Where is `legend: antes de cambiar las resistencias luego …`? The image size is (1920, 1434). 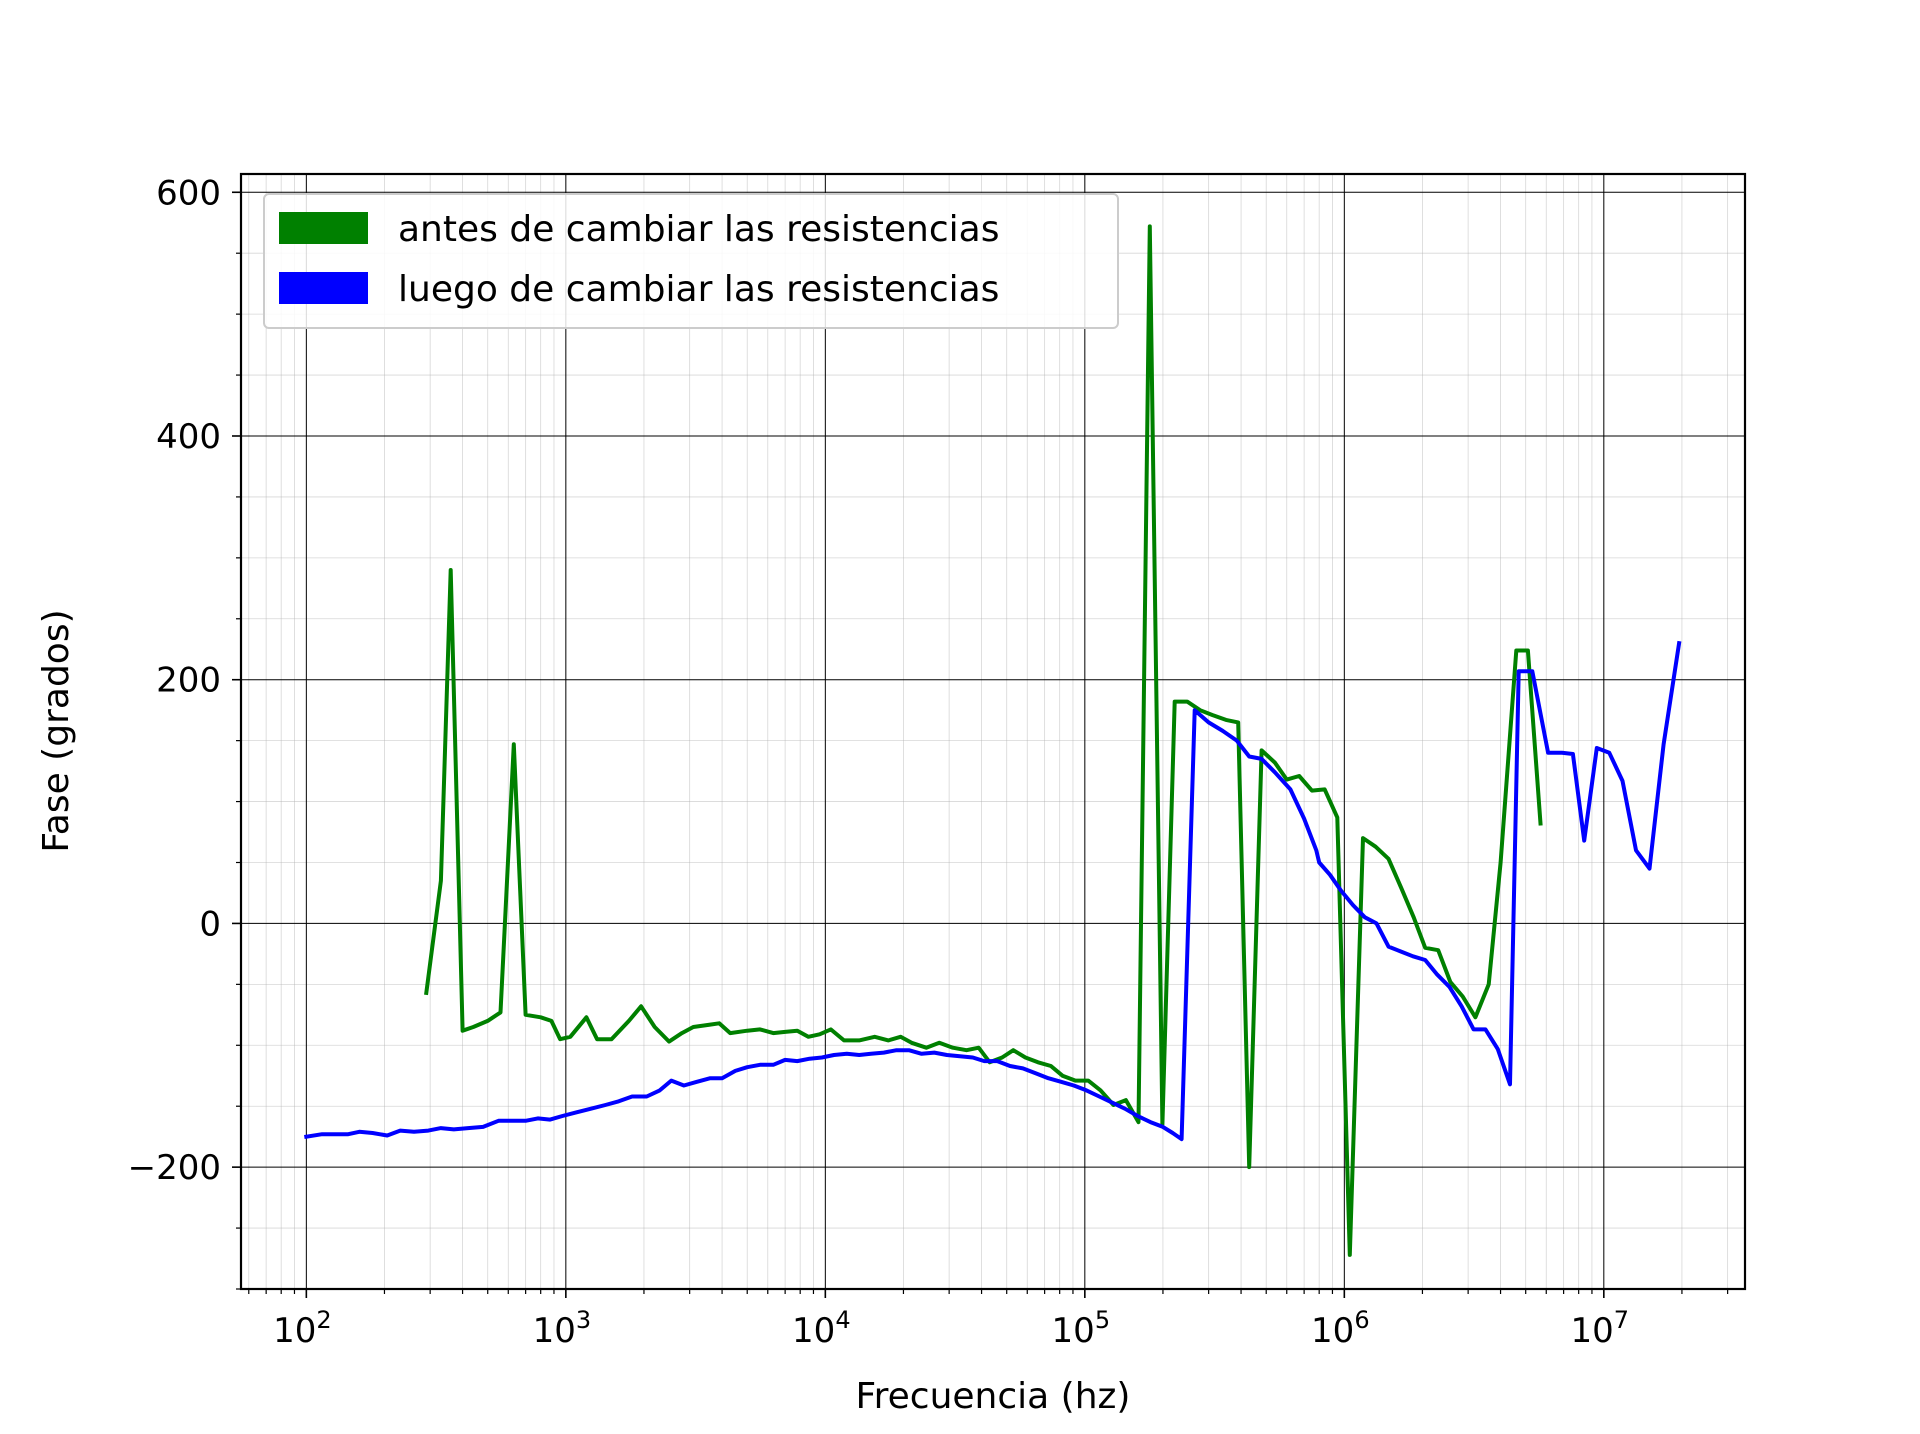 legend: antes de cambiar las resistencias luego … is located at coordinates (691, 261).